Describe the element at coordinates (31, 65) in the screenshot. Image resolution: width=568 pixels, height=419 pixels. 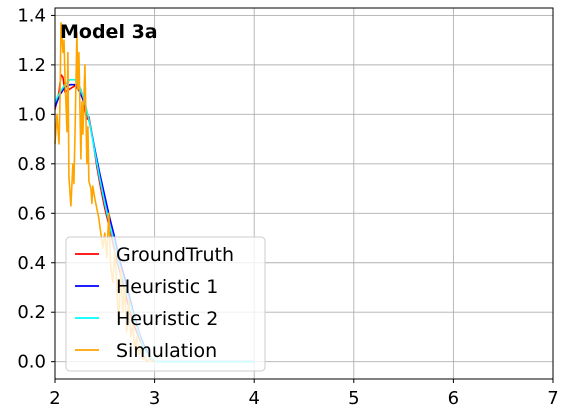
I see `y-tick-label: 1.2` at that location.